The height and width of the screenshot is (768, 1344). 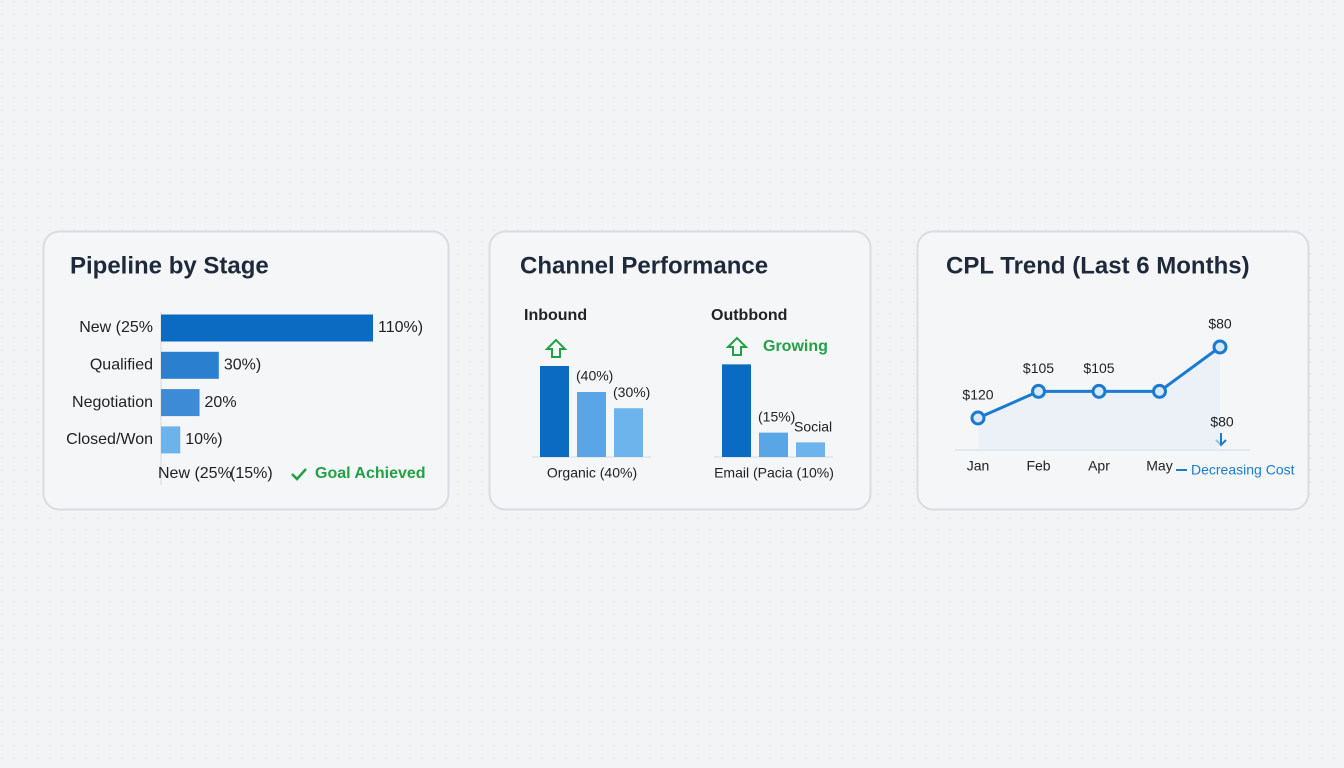 I want to click on card-title: Pipeline by Stage, so click(x=169, y=265).